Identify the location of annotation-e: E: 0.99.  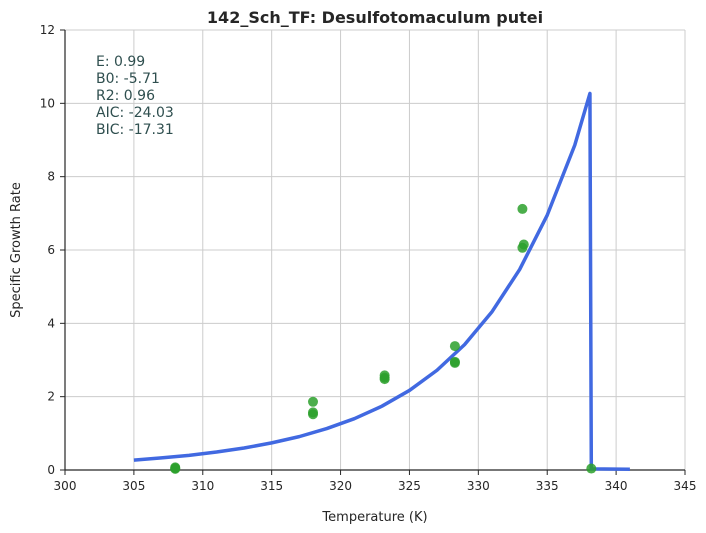
(120, 62).